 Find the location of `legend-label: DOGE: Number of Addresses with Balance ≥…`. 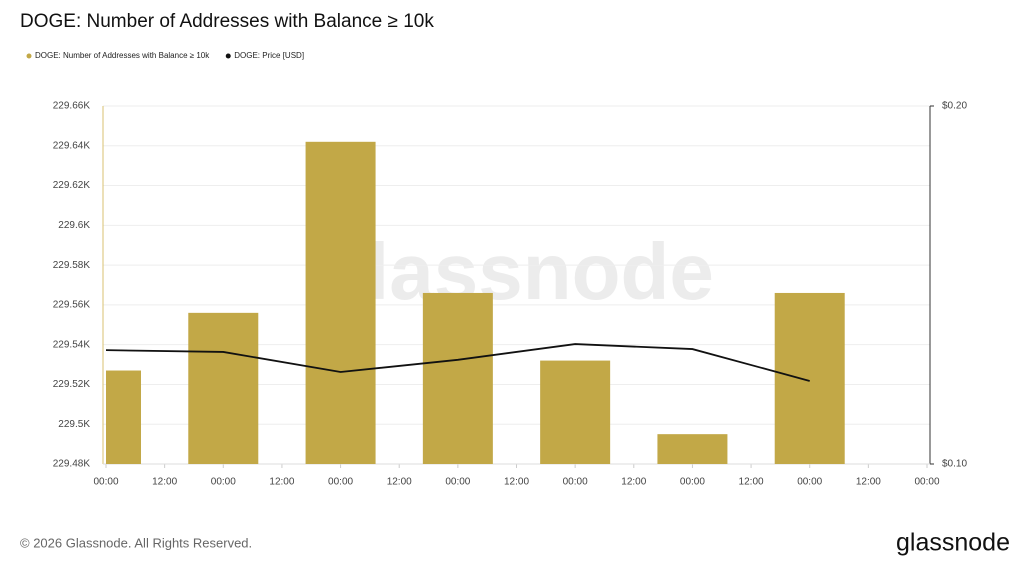

legend-label: DOGE: Number of Addresses with Balance ≥… is located at coordinates (122, 55).